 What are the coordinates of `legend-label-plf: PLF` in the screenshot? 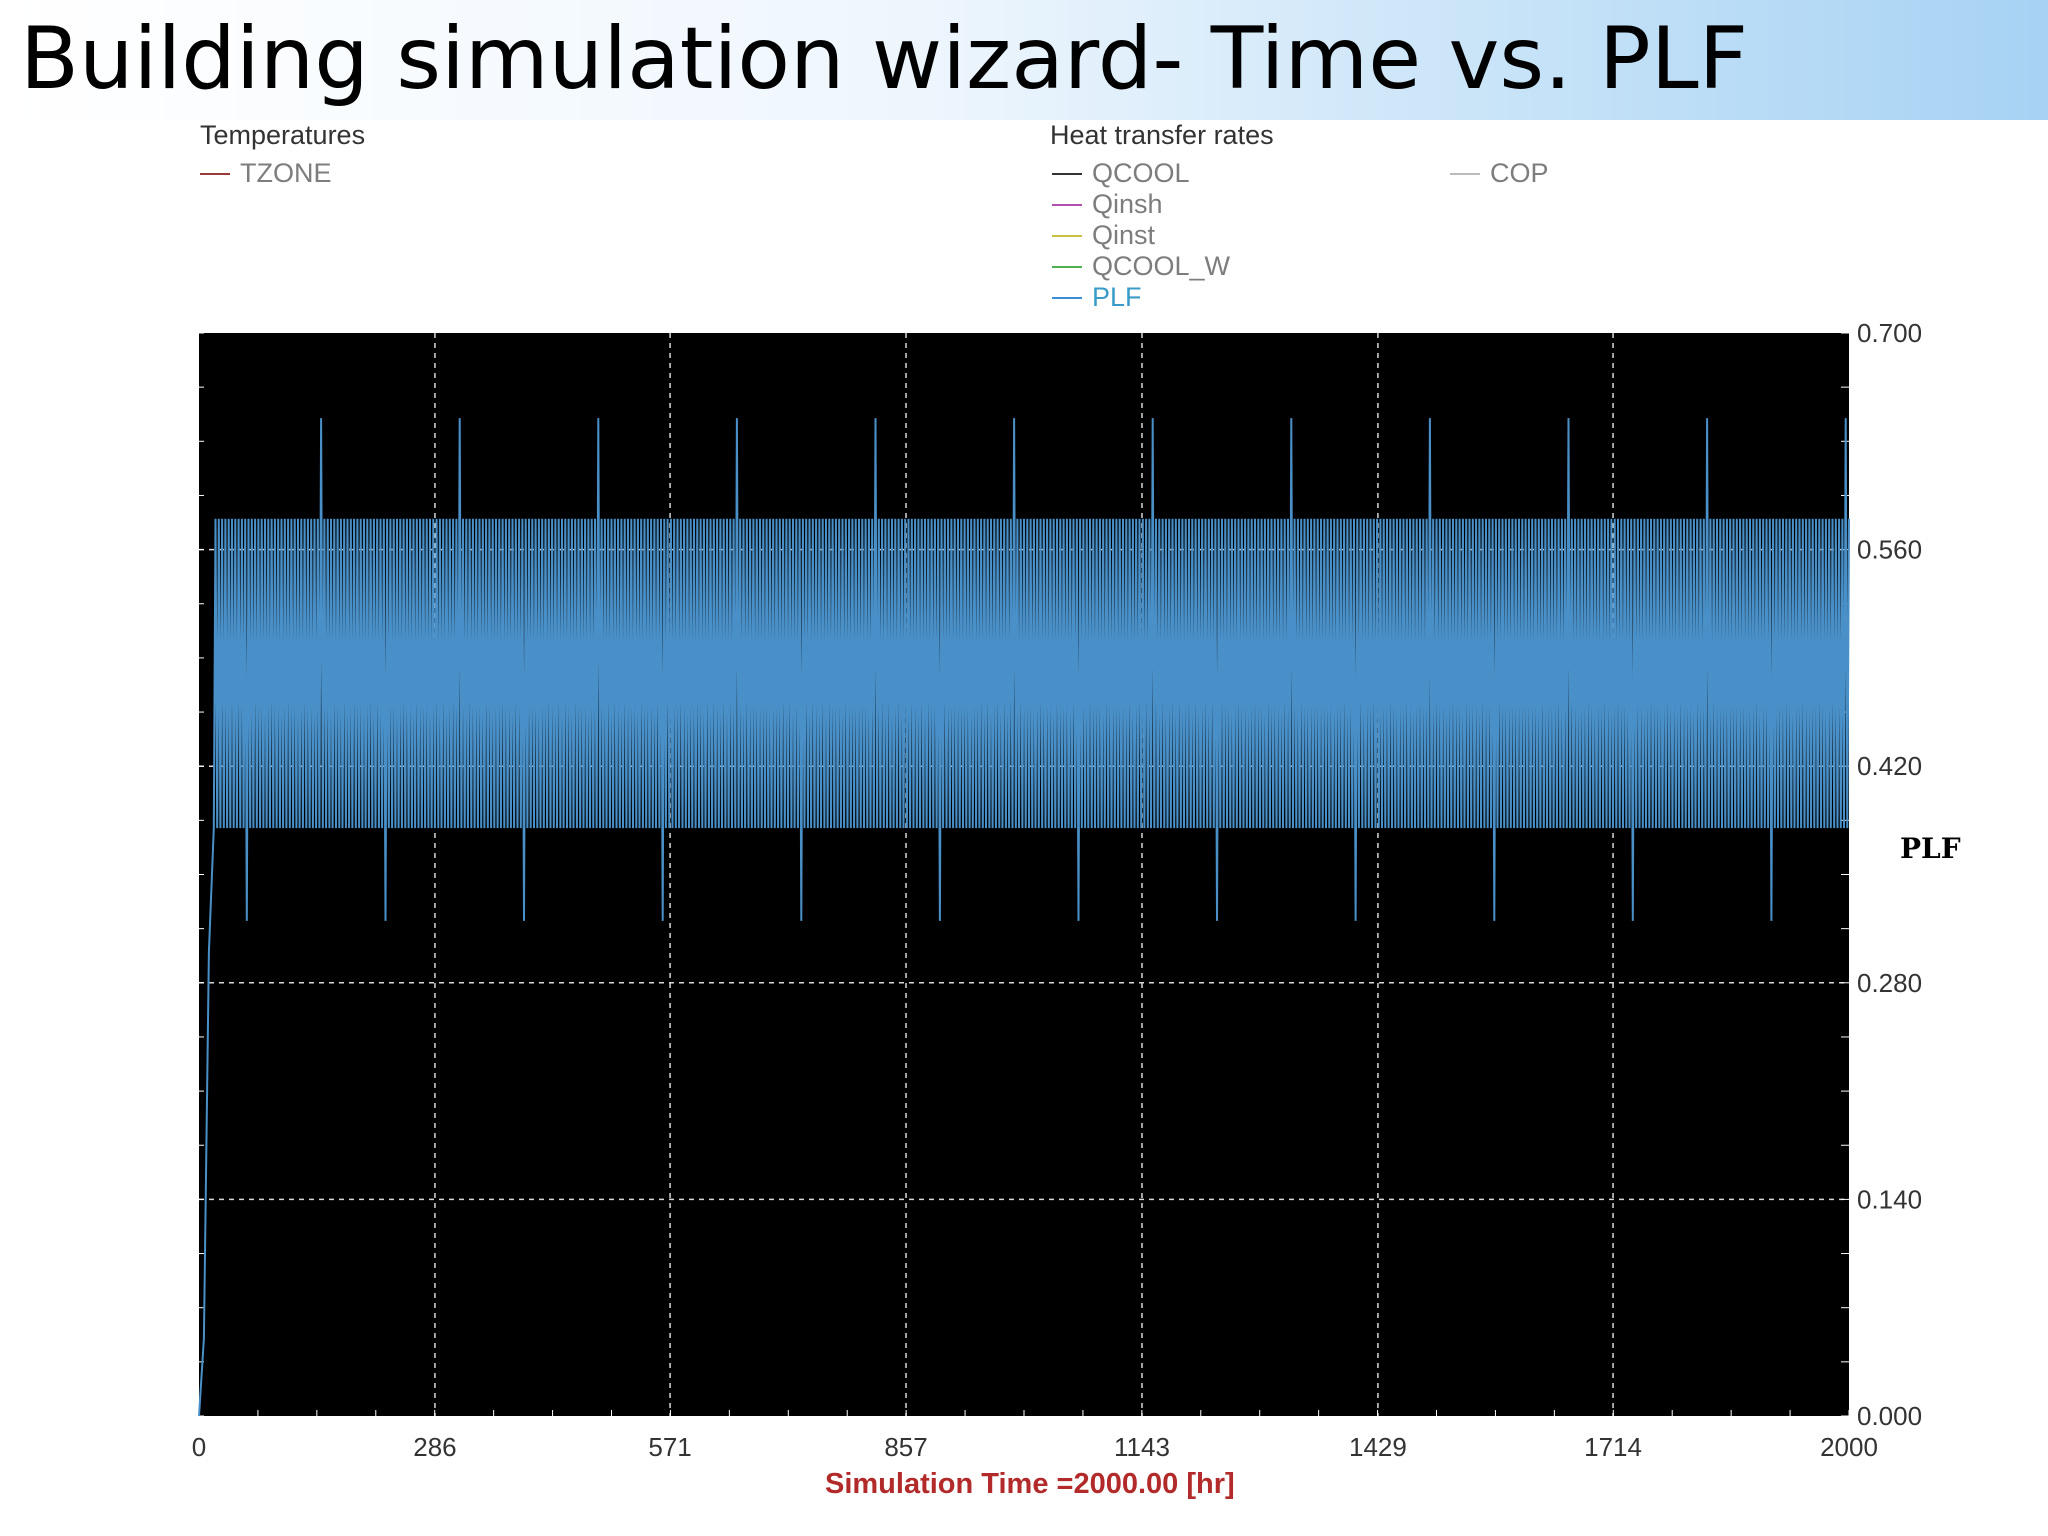 It's located at (1117, 297).